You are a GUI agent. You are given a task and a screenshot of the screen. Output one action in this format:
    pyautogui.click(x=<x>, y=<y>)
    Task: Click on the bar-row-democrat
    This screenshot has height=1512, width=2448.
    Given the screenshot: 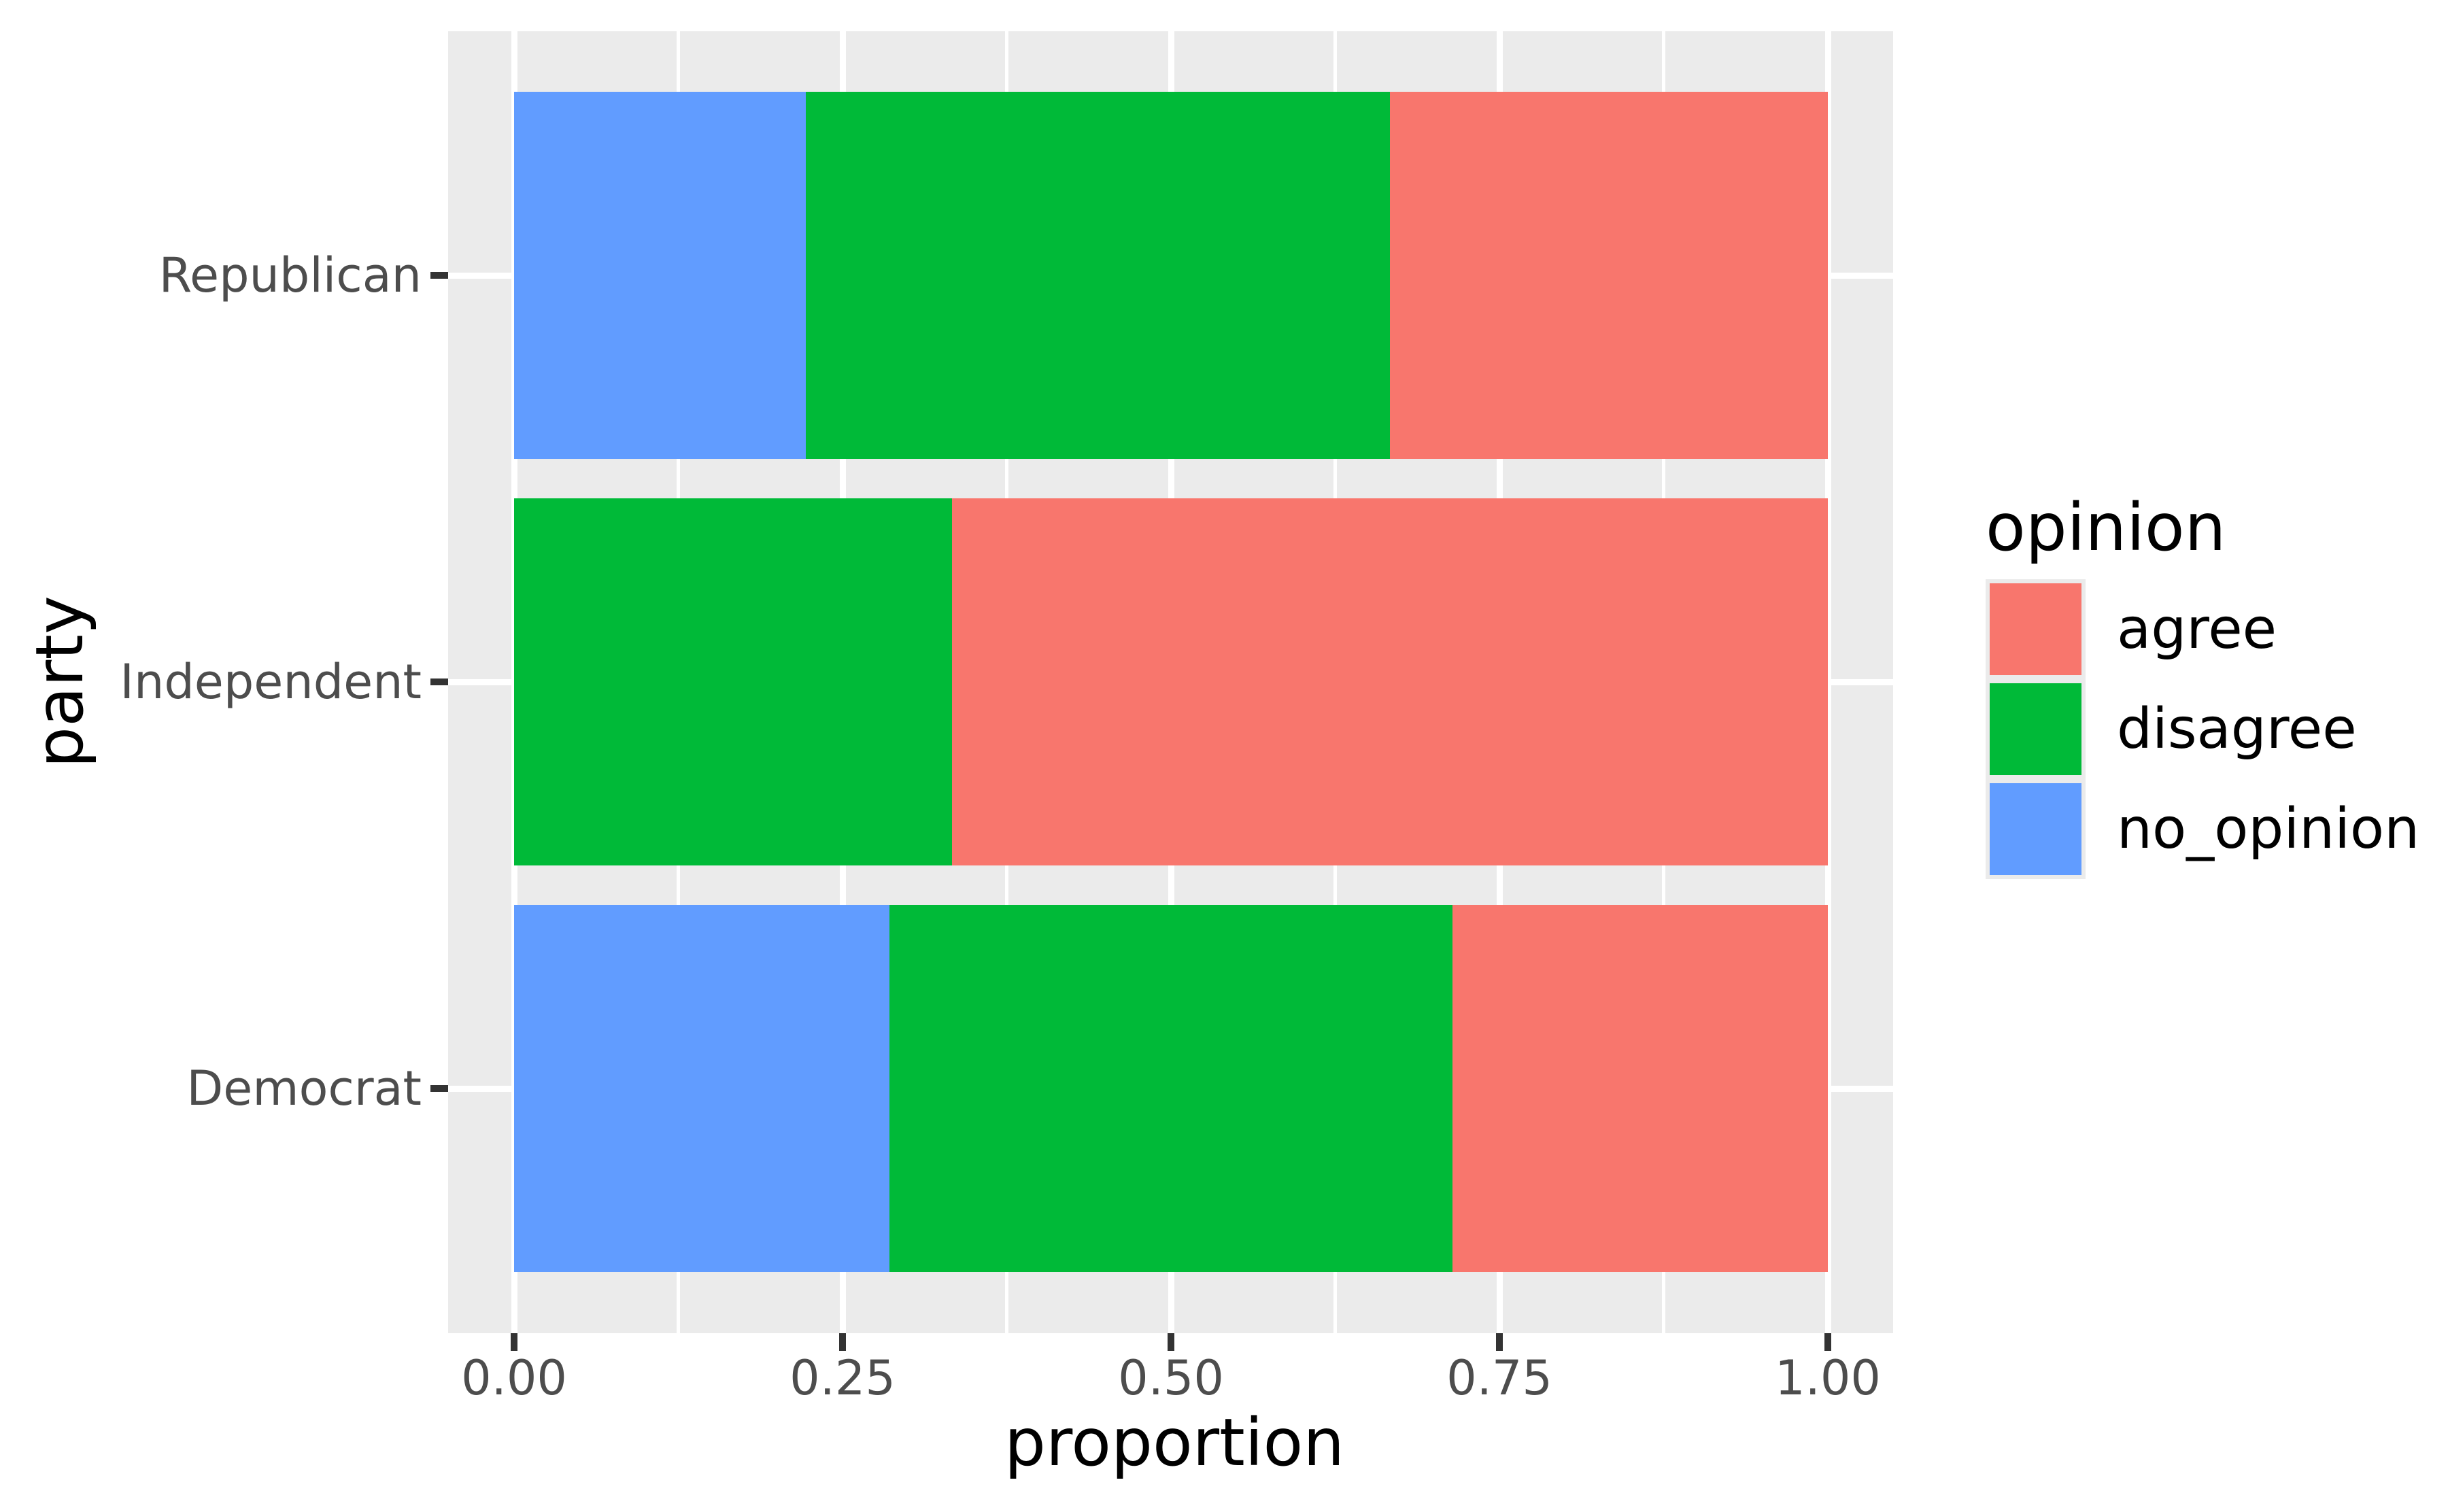 What is the action you would take?
    pyautogui.click(x=1171, y=1088)
    